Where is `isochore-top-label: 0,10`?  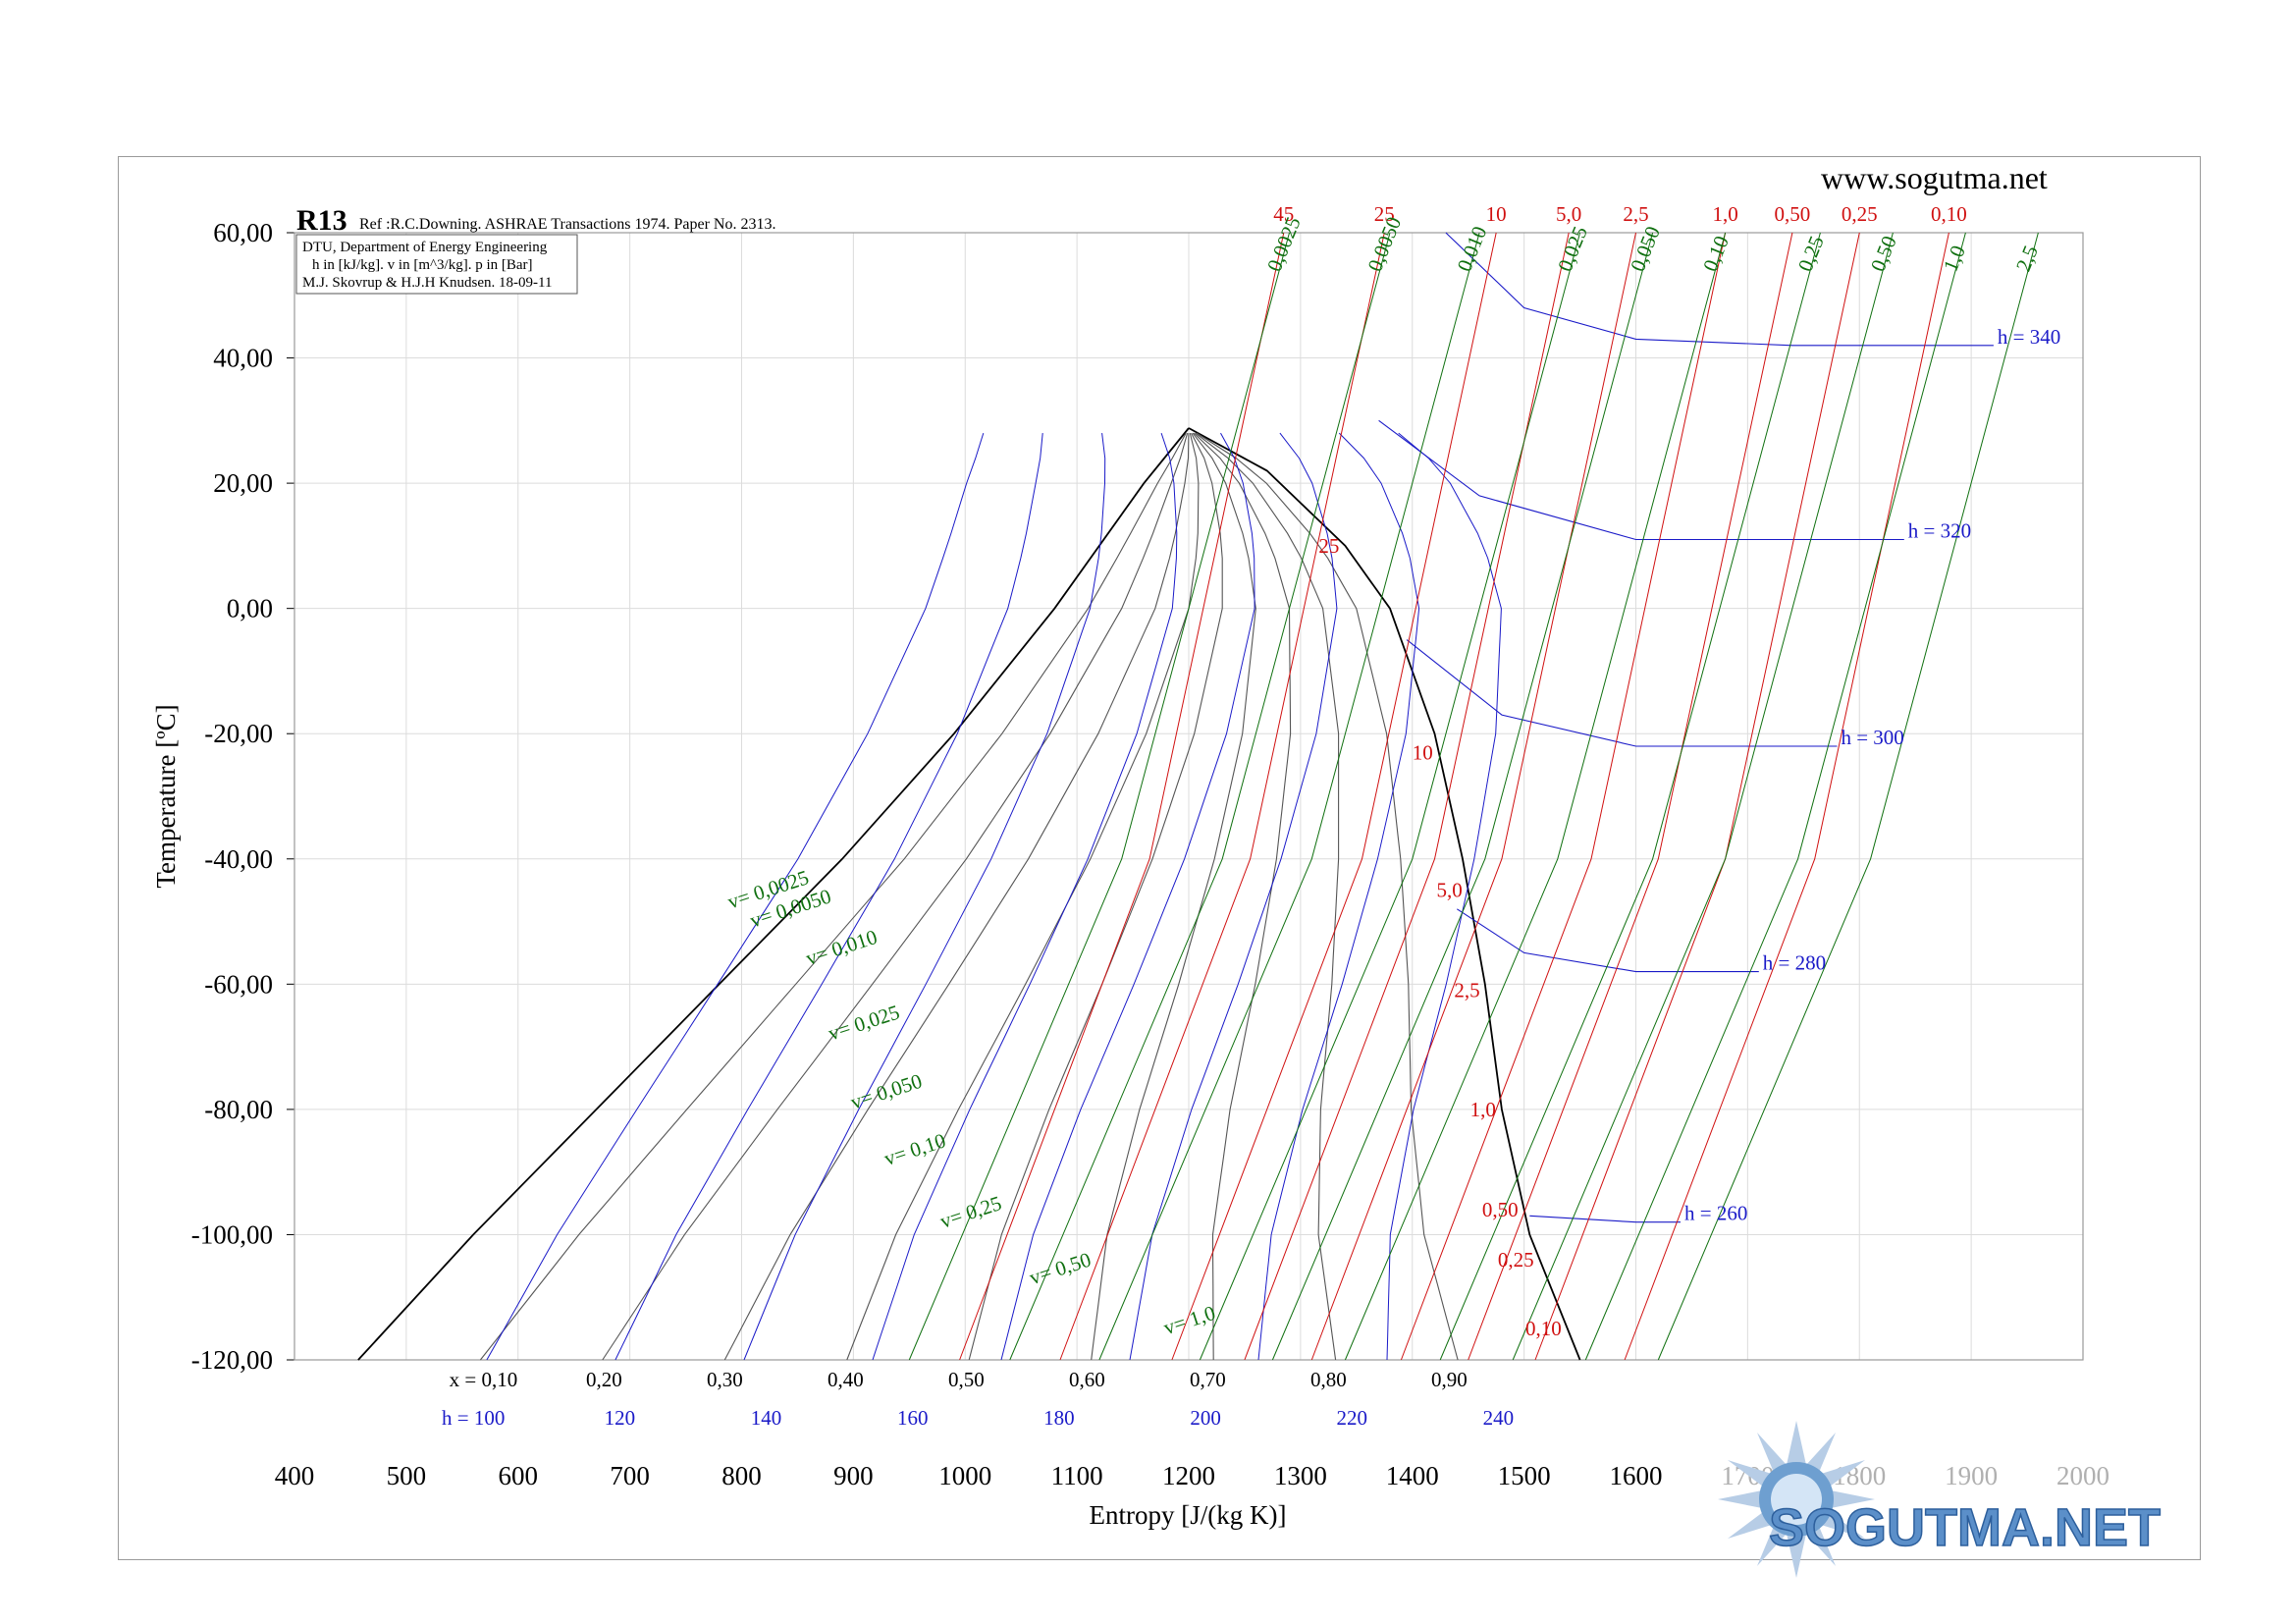
isochore-top-label: 0,10 is located at coordinates (1716, 254).